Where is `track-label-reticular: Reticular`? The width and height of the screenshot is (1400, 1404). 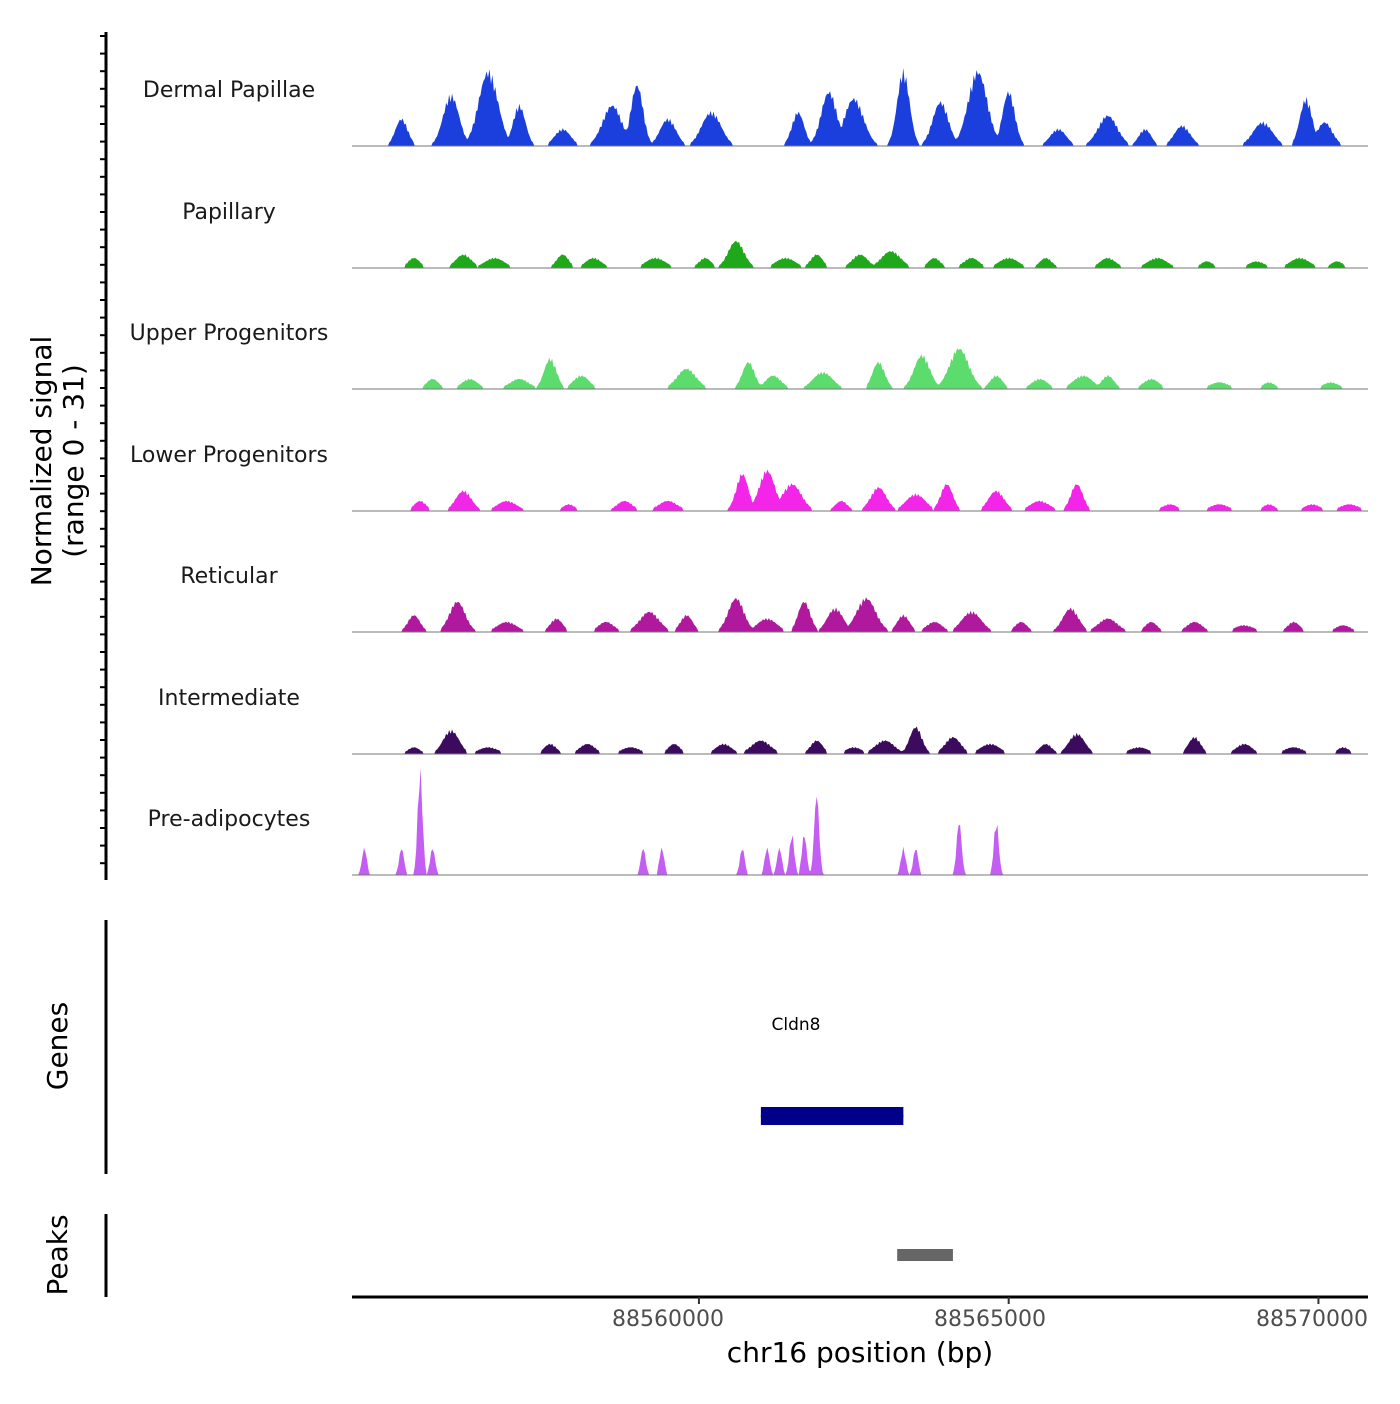 track-label-reticular: Reticular is located at coordinates (229, 576).